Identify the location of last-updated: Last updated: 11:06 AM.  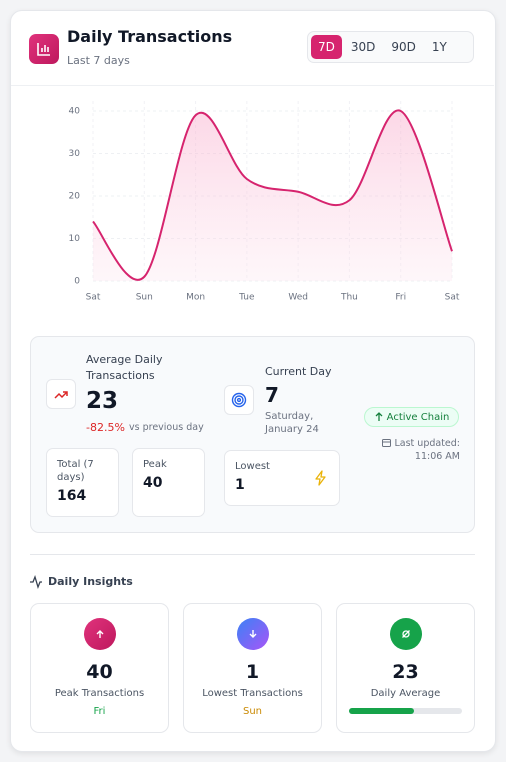
(420, 450).